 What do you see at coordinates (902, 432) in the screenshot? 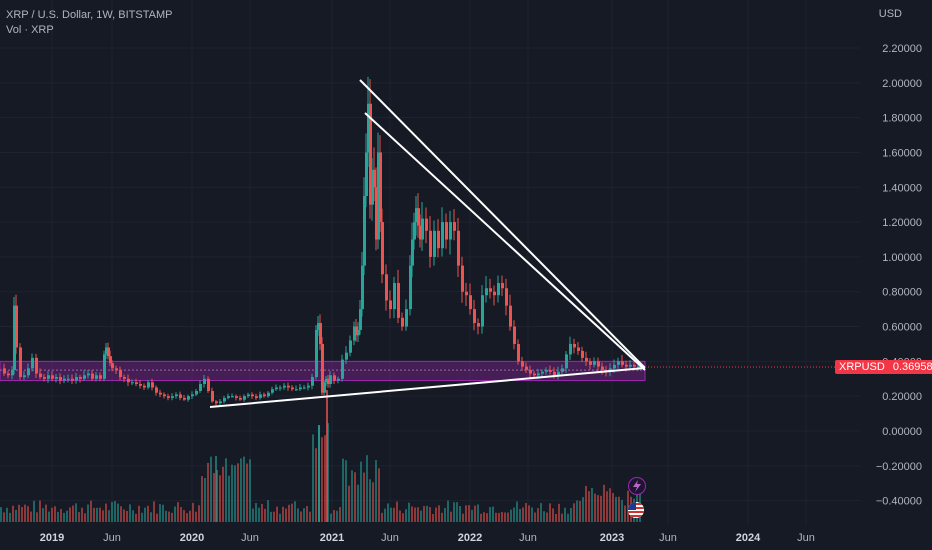
I see `y-axis-tick-label: 0.00000` at bounding box center [902, 432].